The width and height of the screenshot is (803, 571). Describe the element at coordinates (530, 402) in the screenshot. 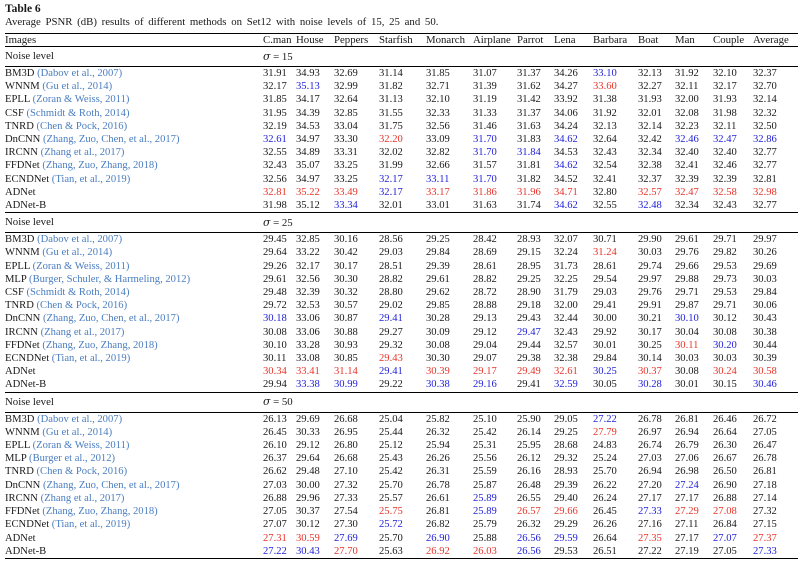

I see `sigma-value: σ = 50` at that location.